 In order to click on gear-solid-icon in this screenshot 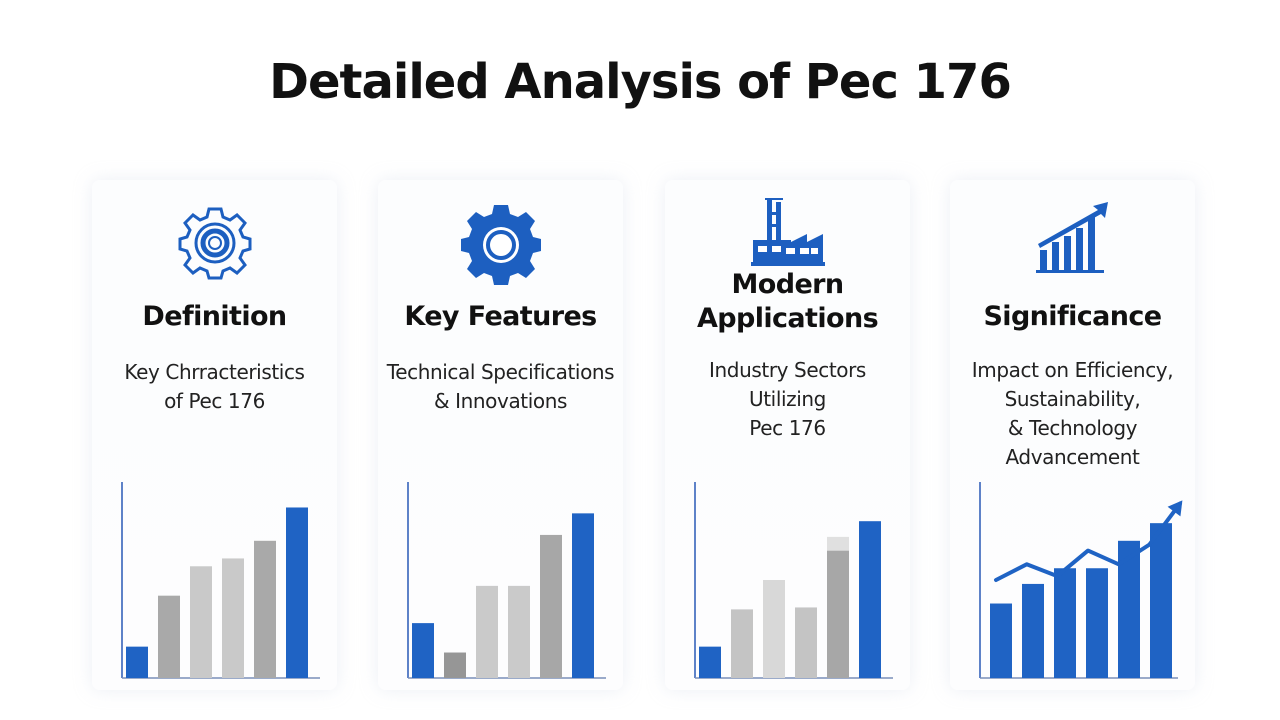, I will do `click(500, 243)`.